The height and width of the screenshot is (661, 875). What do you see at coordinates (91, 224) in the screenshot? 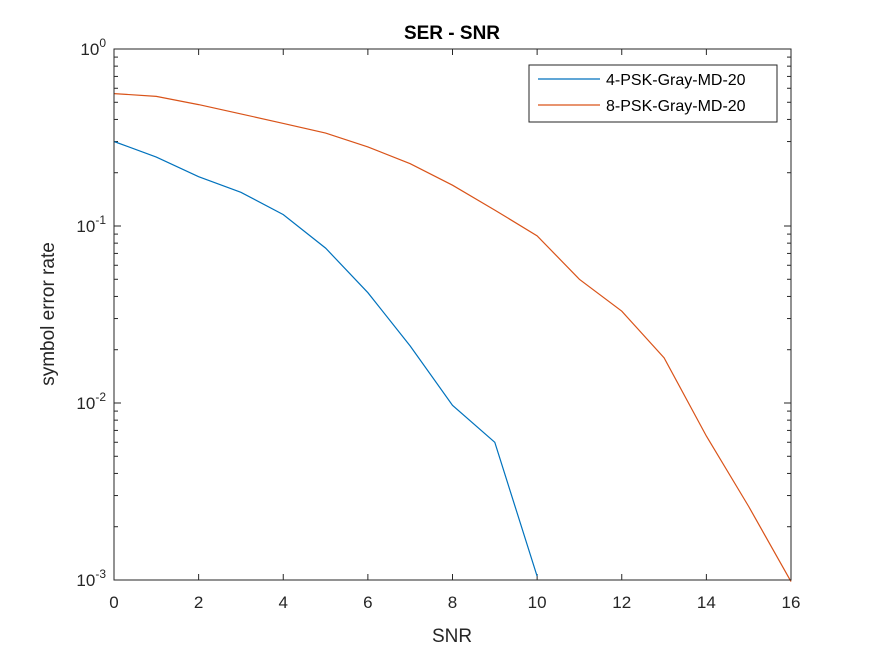
I see `y-tick-label: 10⁻¹` at bounding box center [91, 224].